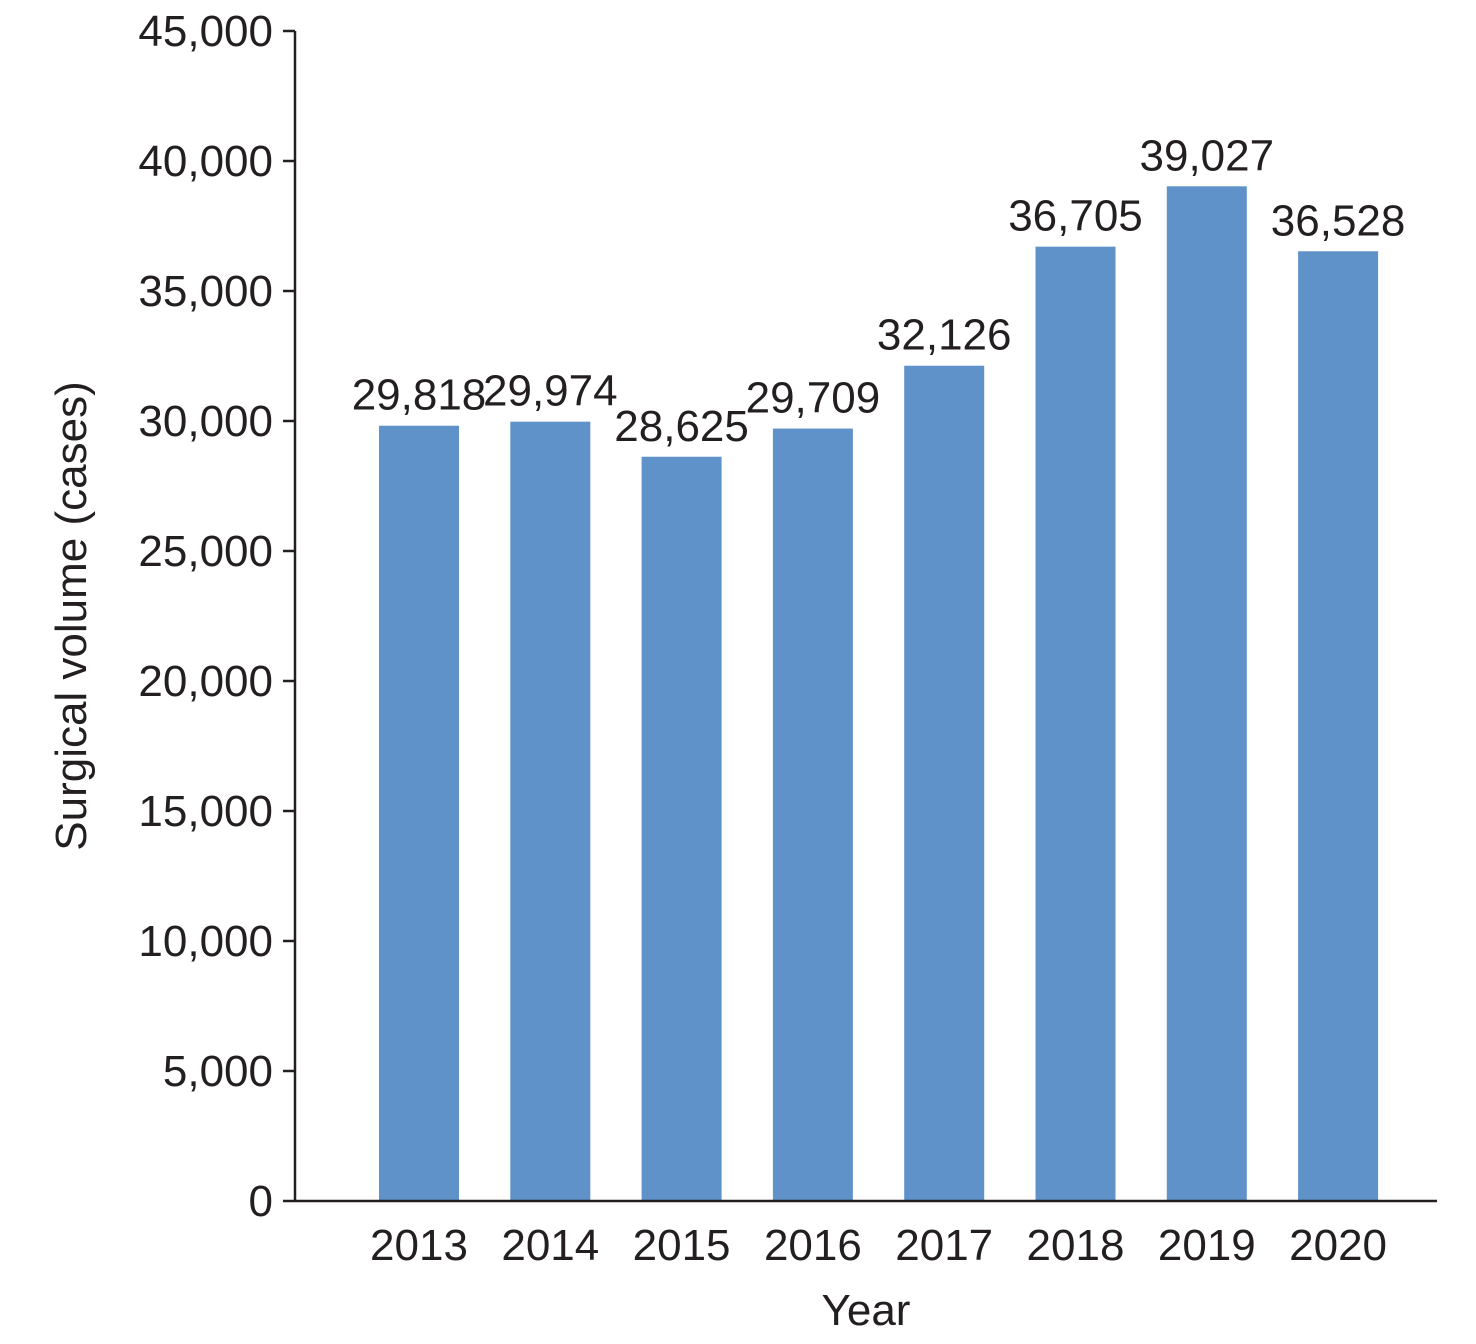 Image resolution: width=1476 pixels, height=1344 pixels. What do you see at coordinates (681, 426) in the screenshot?
I see `data-label-2015: 28,625` at bounding box center [681, 426].